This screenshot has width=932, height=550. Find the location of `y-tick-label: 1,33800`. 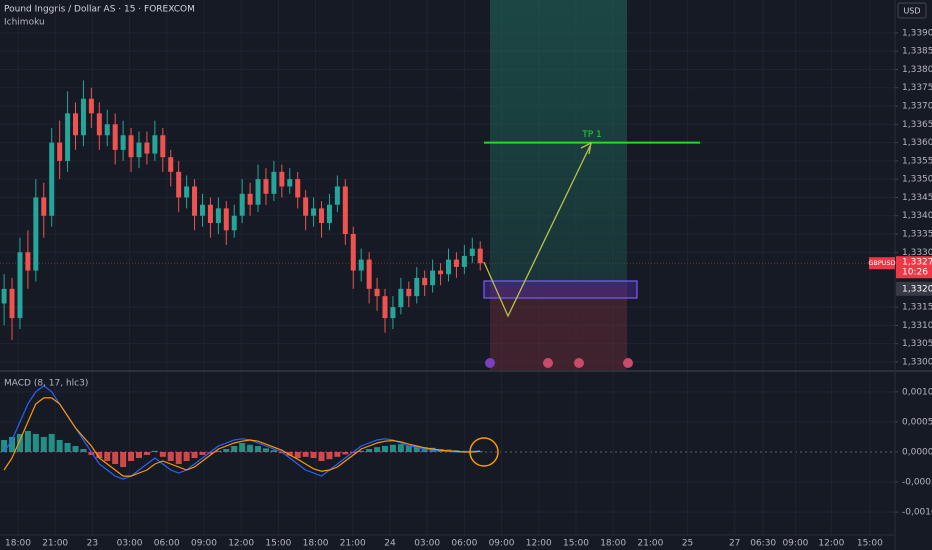

y-tick-label: 1,33800 is located at coordinates (917, 70).